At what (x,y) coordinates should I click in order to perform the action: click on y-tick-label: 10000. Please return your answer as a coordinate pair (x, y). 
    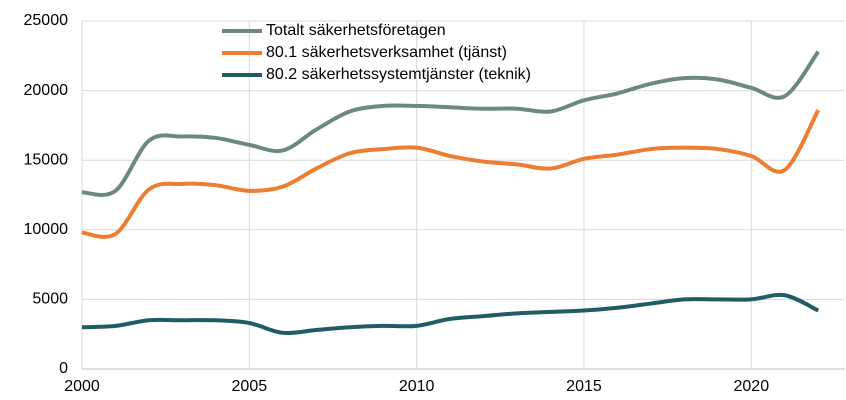
    Looking at the image, I should click on (46, 229).